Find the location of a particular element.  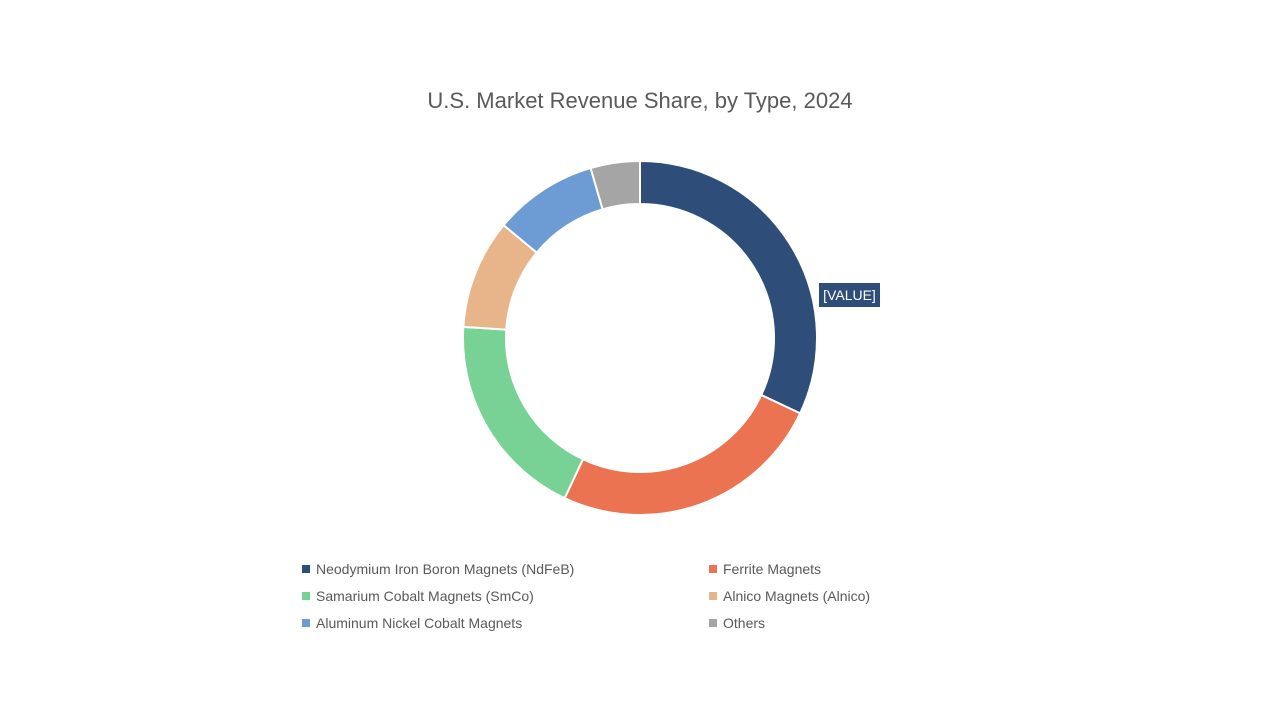

legend-item: Neodymium Iron Boron Magnets (NdFeB) is located at coordinates (438, 569).